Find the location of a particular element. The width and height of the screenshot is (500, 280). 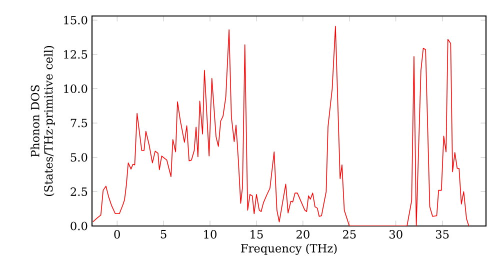

y-tick-label: 7.5 is located at coordinates (79, 123).